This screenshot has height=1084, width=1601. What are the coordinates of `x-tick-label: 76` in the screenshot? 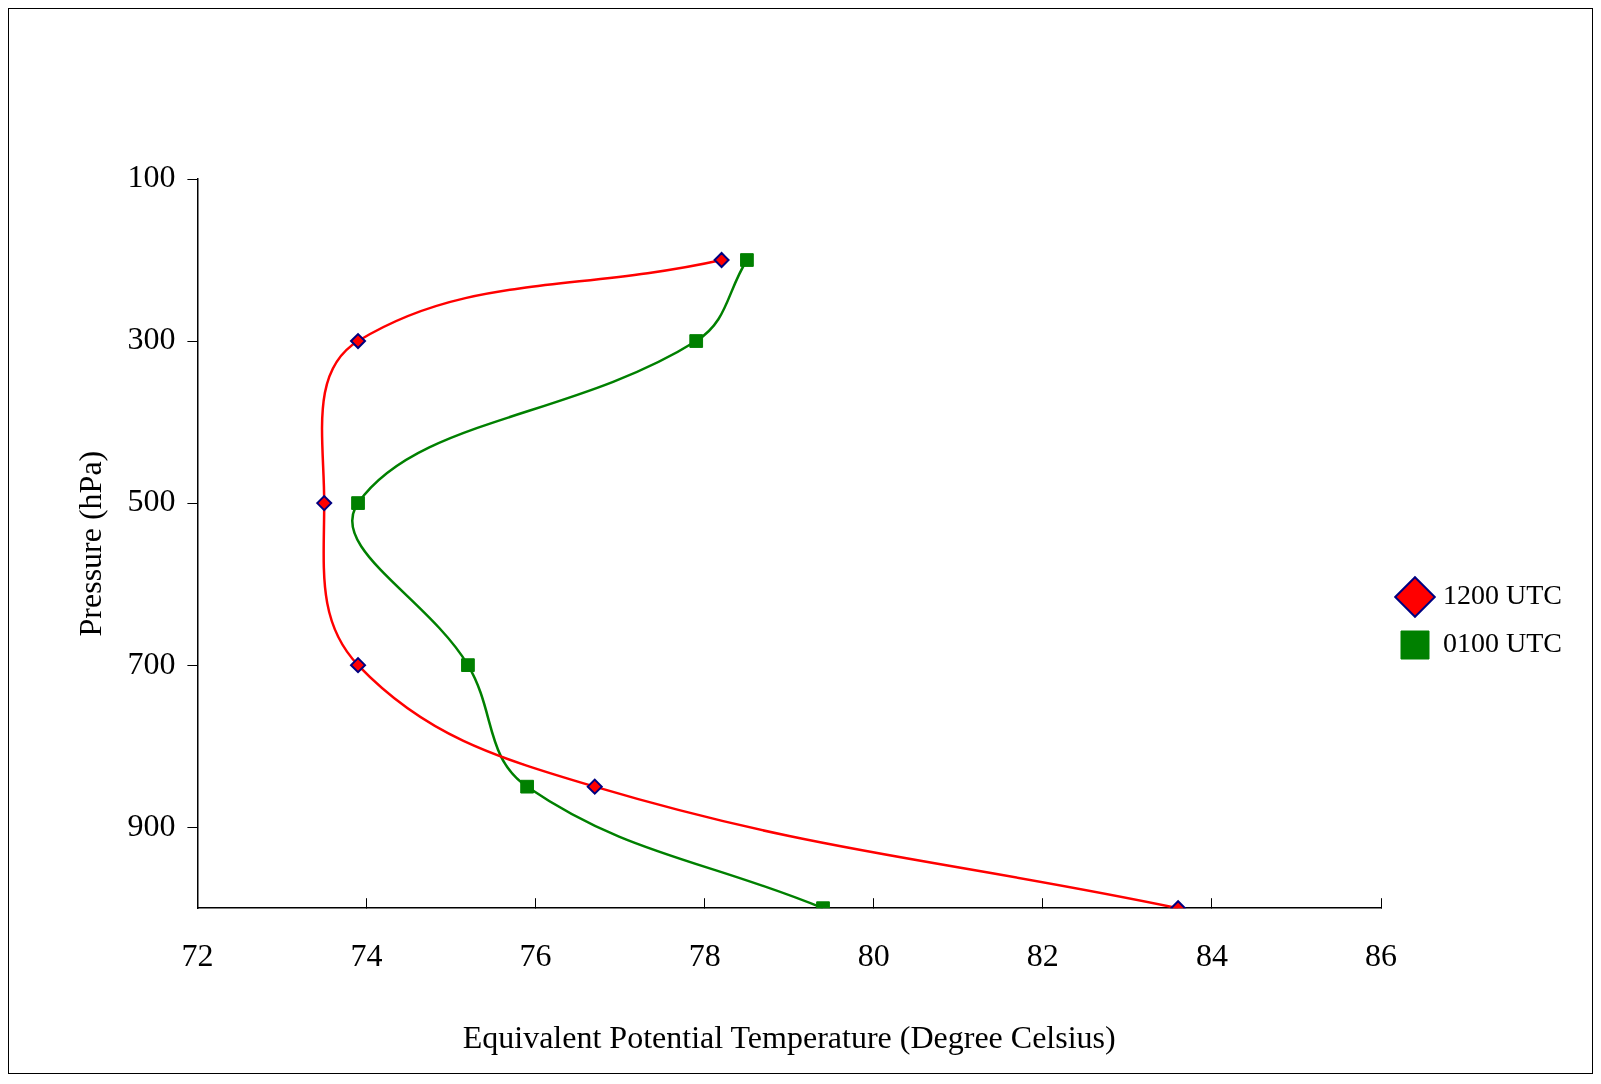 It's located at (535, 954).